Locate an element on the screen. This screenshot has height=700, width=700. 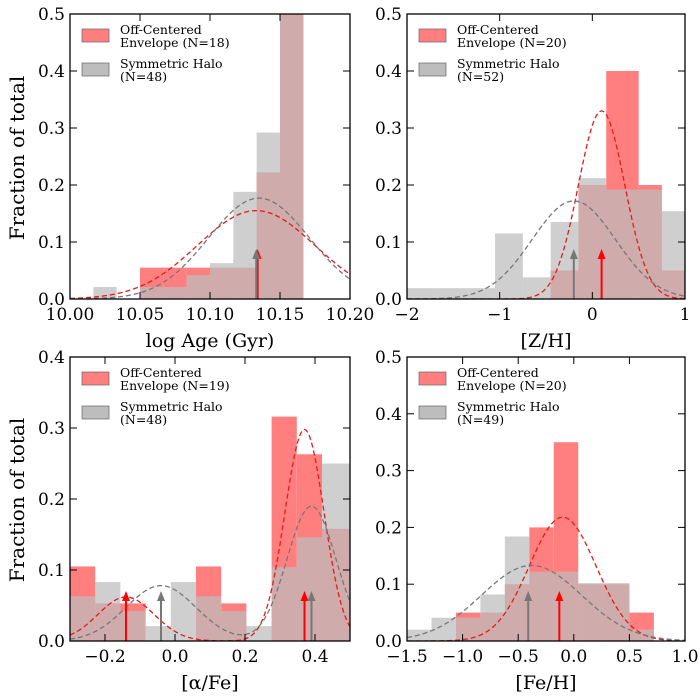
legend-label: Envelope (N=18) is located at coordinates (175, 42).